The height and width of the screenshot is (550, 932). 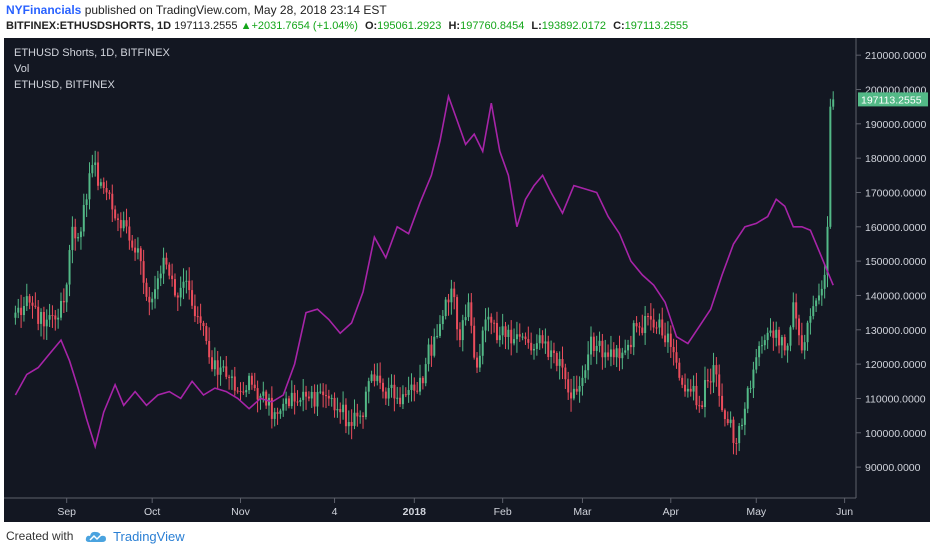 What do you see at coordinates (149, 537) in the screenshot?
I see `tradingview-brand: TradingView` at bounding box center [149, 537].